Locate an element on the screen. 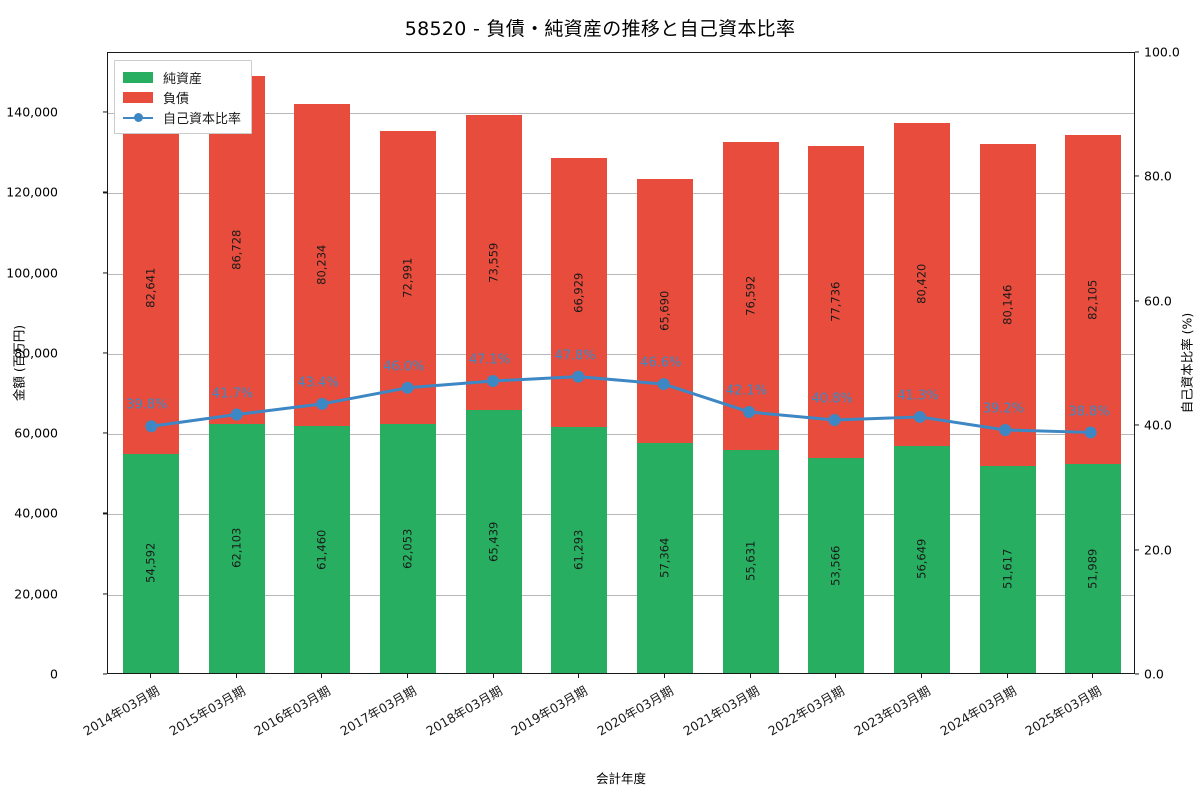 This screenshot has width=1200, height=800. ratio-value-label: 47.1% is located at coordinates (489, 360).